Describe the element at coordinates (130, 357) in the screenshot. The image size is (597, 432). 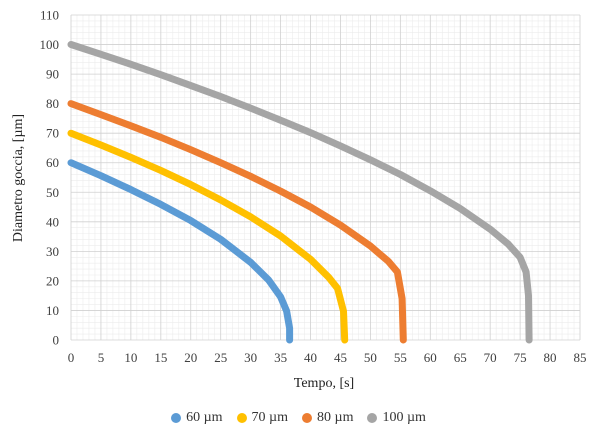
I see `x-tick-label: 10` at that location.